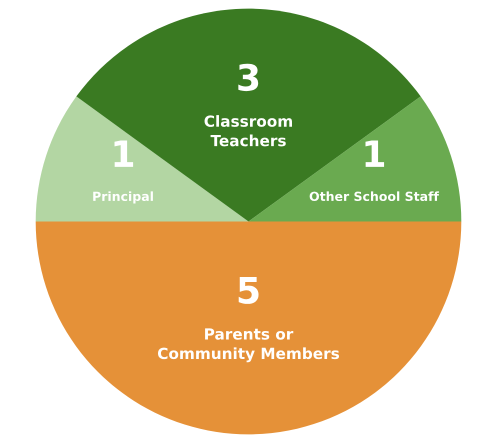 The width and height of the screenshot is (497, 443). I want to click on slice-label: Parents or Community Members, so click(249, 345).